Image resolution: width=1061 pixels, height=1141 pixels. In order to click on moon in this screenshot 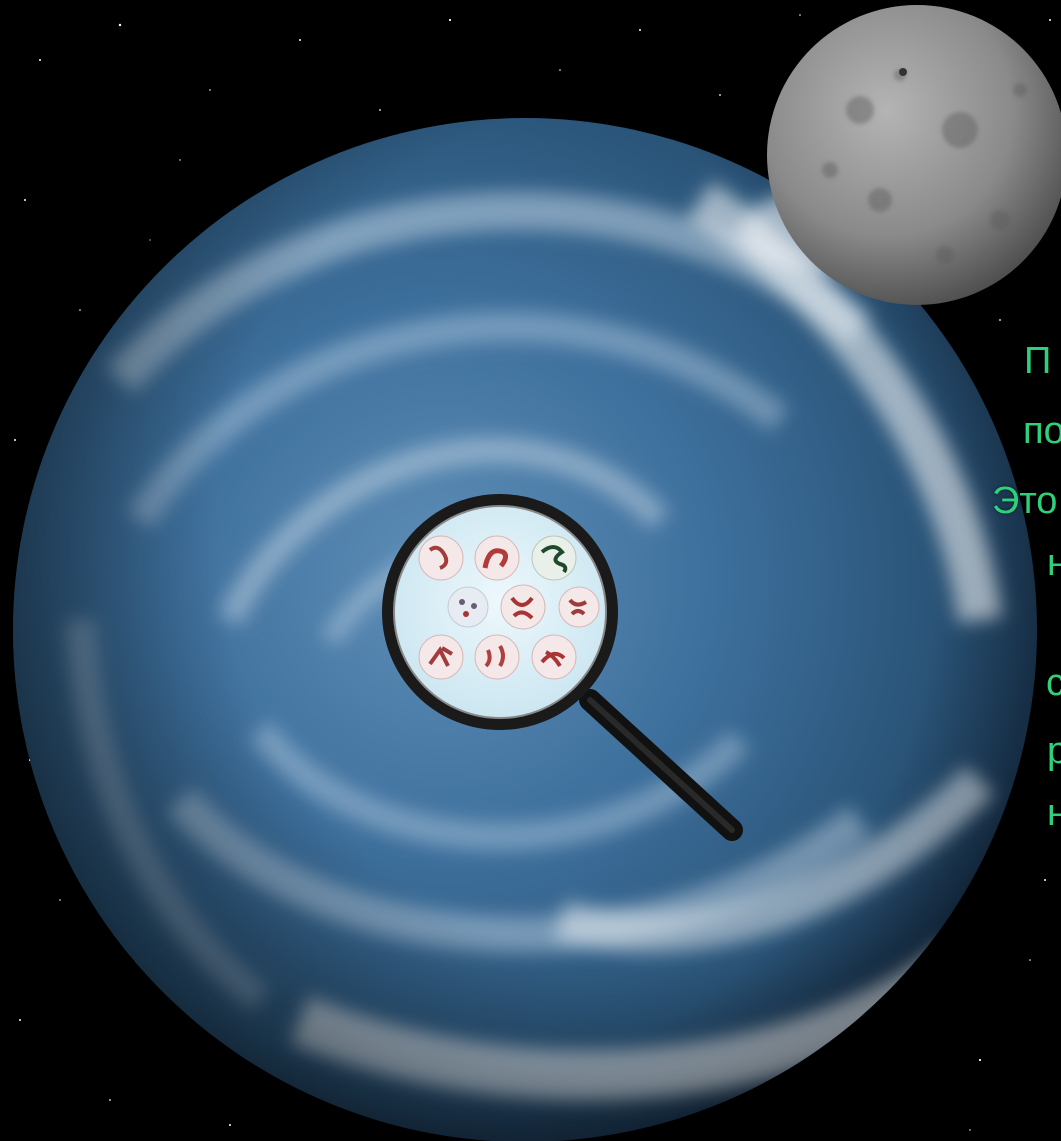, I will do `click(914, 155)`.